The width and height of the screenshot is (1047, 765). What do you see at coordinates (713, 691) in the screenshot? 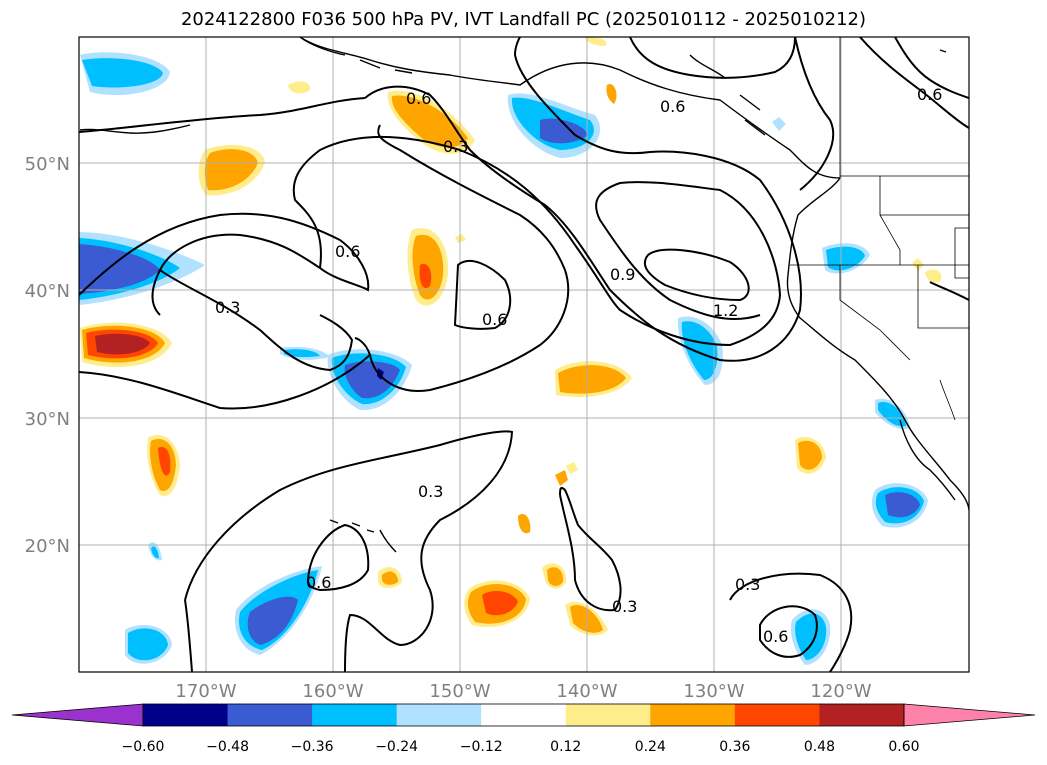
I see `lon-tick-label: 130°W` at bounding box center [713, 691].